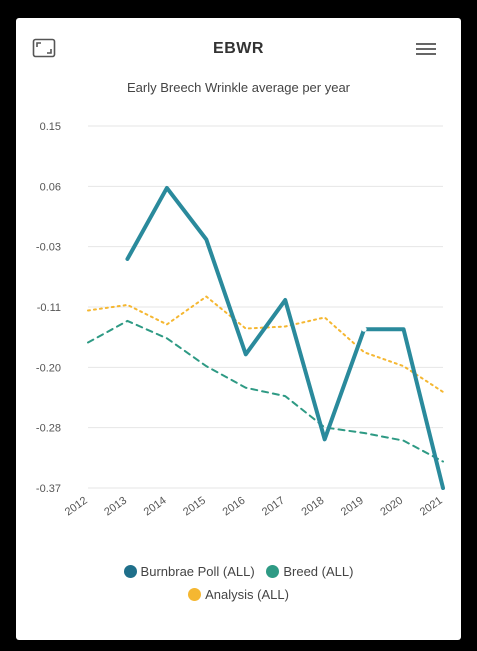 The height and width of the screenshot is (651, 477). I want to click on legend-item-analysis: Analysis (ALL), so click(238, 594).